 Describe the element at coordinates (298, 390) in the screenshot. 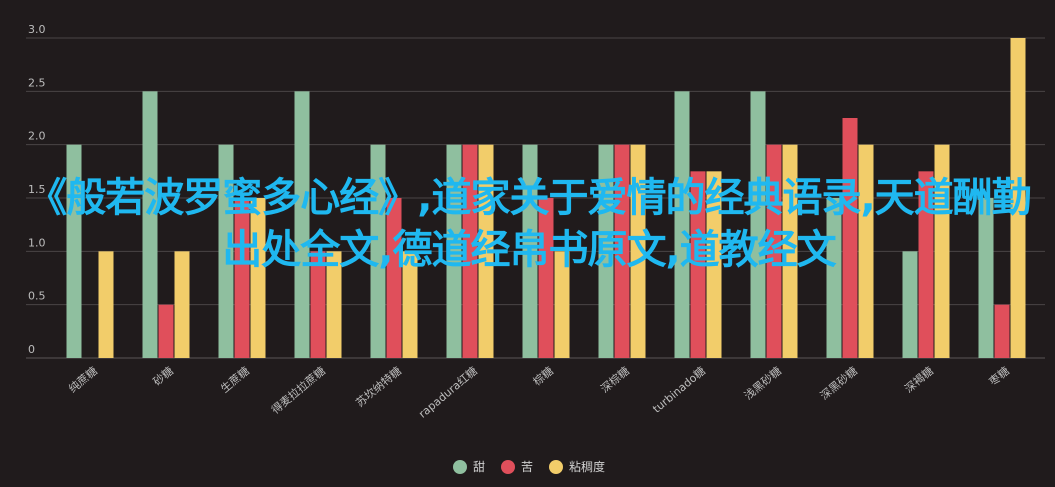

I see `x-category-label: 得麦拉拉蔗糖` at that location.